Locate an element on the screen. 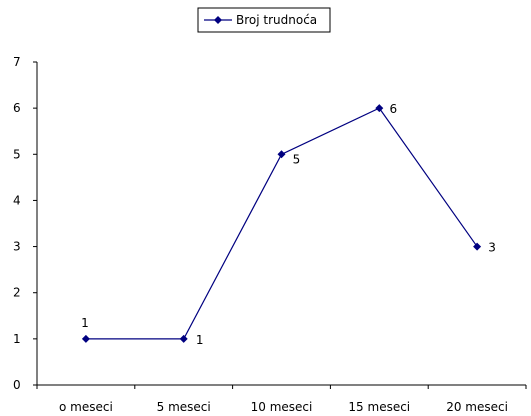 The height and width of the screenshot is (416, 531). y-tick-label: 3 is located at coordinates (17, 247).